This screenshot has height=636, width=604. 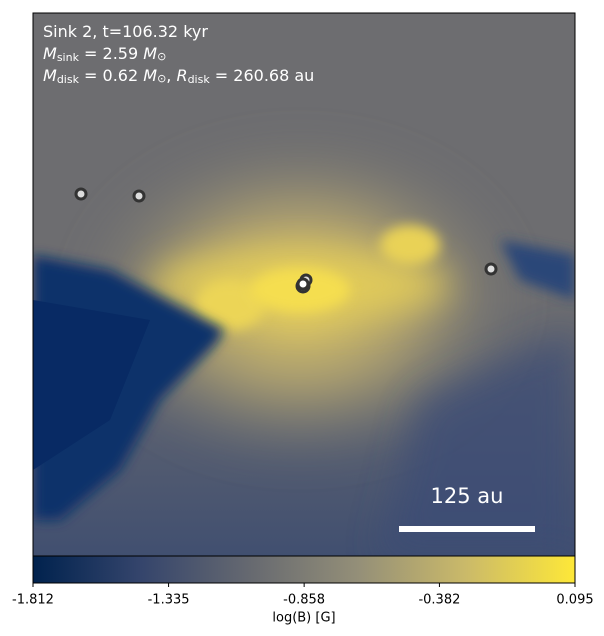 What do you see at coordinates (467, 529) in the screenshot?
I see `scale-bar` at bounding box center [467, 529].